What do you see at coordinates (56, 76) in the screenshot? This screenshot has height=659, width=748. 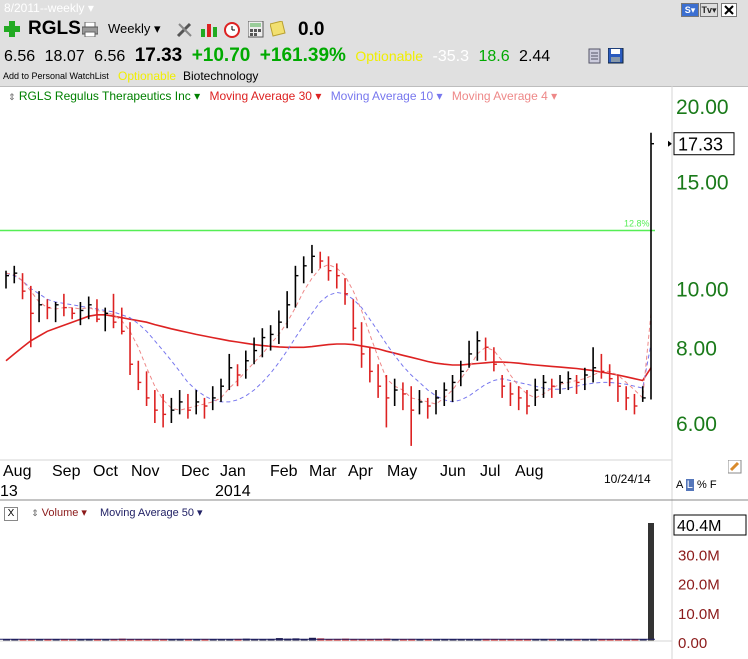 I see `add-to-watchlist-link: Add to Personal WatchList` at bounding box center [56, 76].